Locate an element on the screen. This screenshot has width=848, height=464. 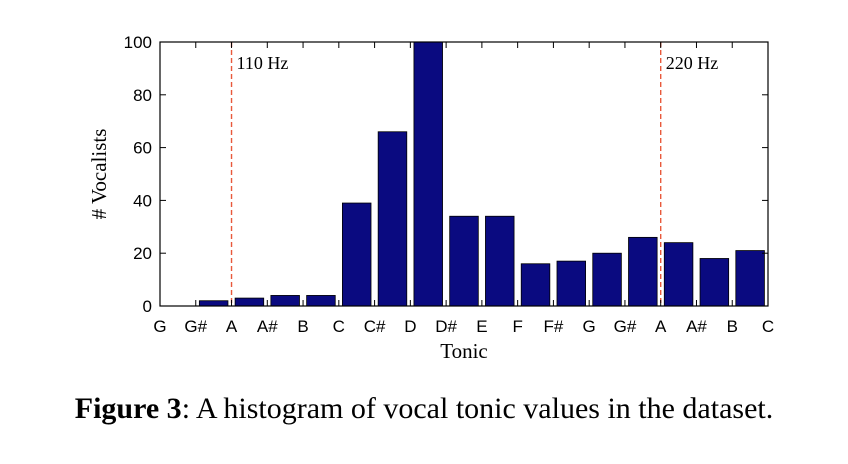
y-tick-label: 0 is located at coordinates (147, 306).